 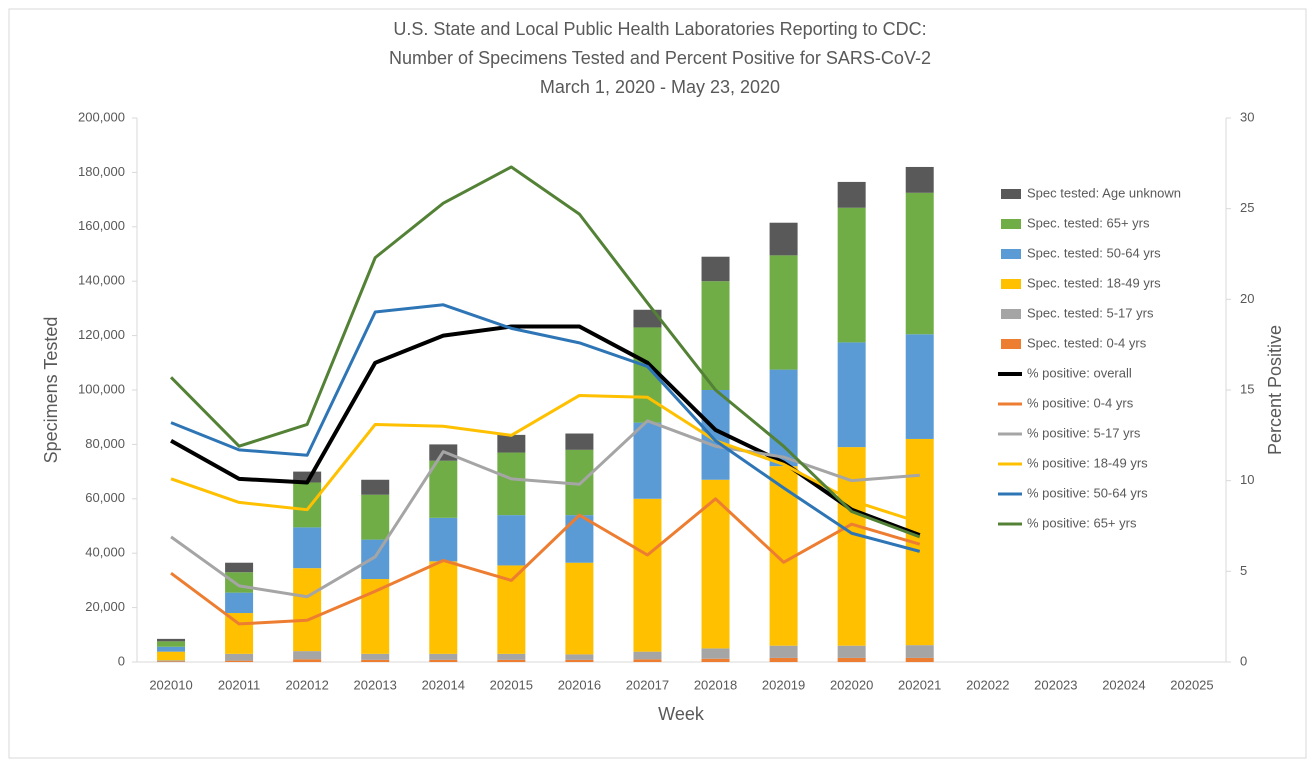 What do you see at coordinates (1088, 222) in the screenshot?
I see `legend-label: Spec. tested: 65+ yrs` at bounding box center [1088, 222].